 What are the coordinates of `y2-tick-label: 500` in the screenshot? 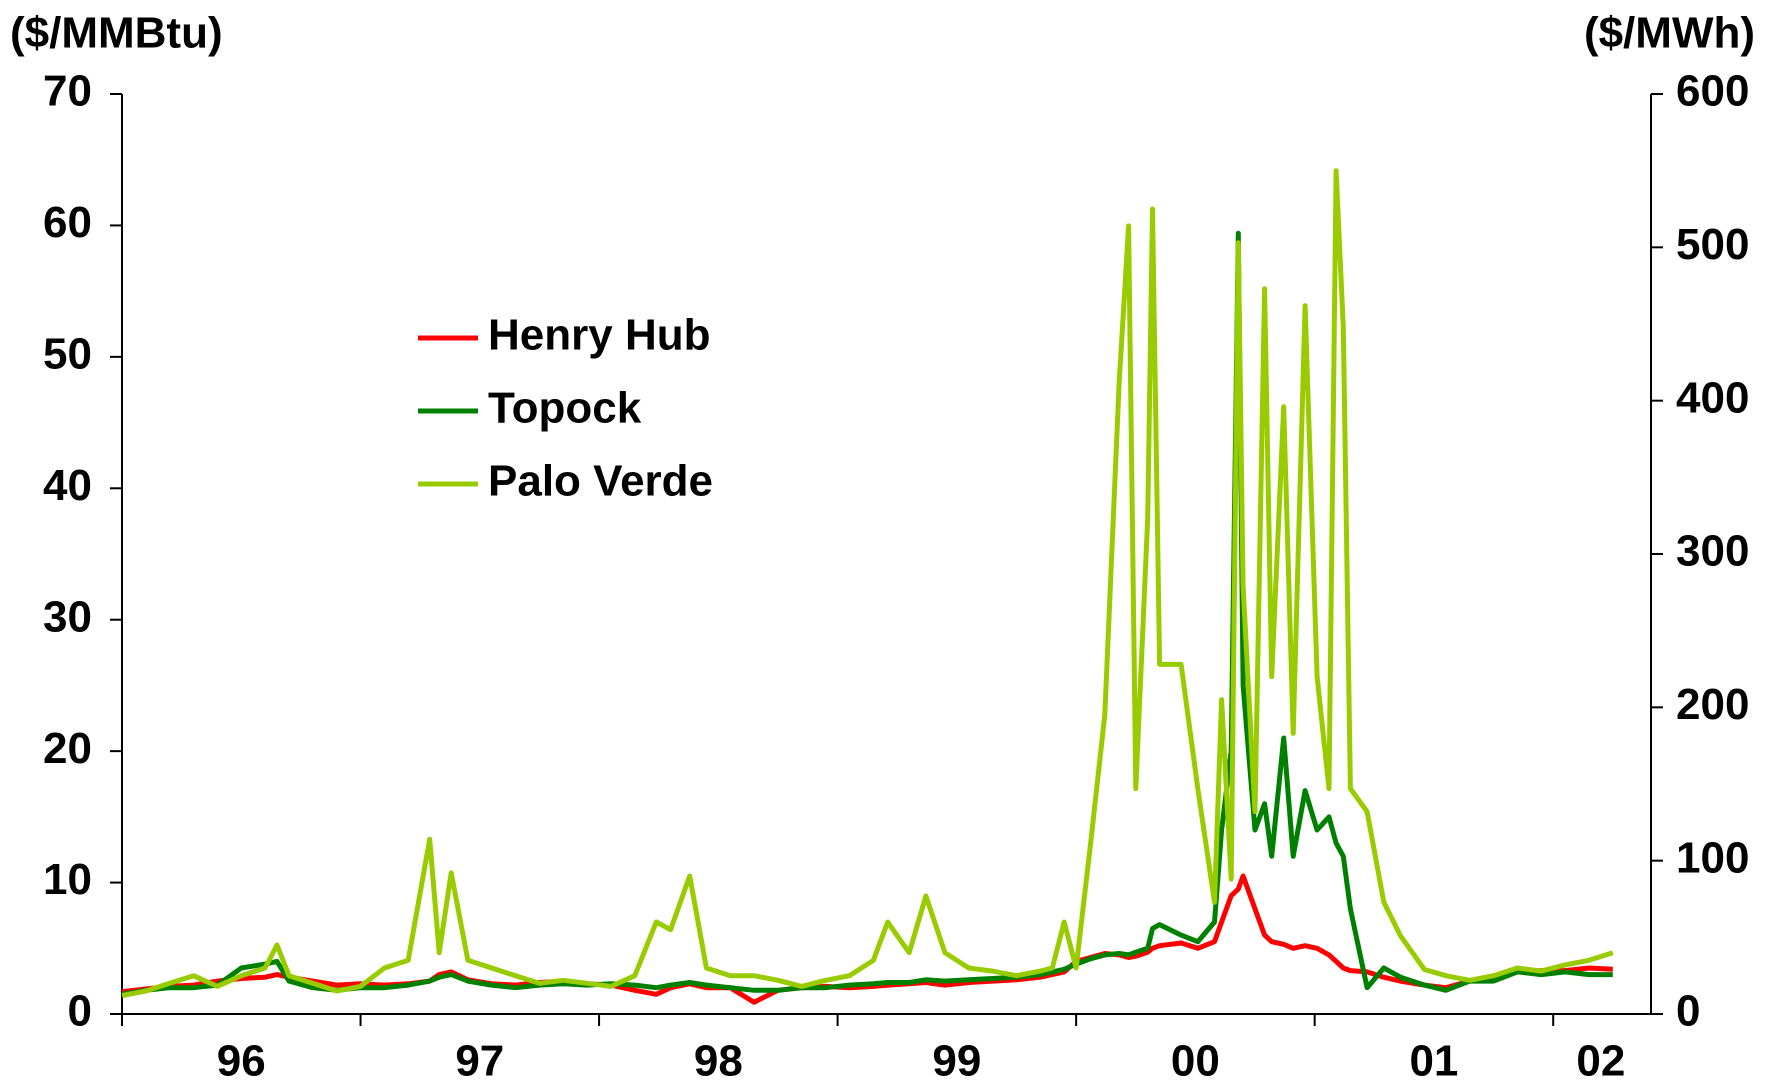 It's located at (1712, 244).